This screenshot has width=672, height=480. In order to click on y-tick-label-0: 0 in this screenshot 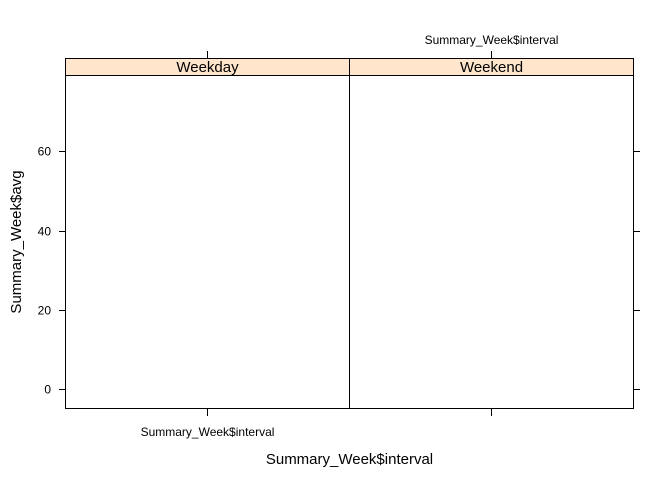, I will do `click(47, 390)`.